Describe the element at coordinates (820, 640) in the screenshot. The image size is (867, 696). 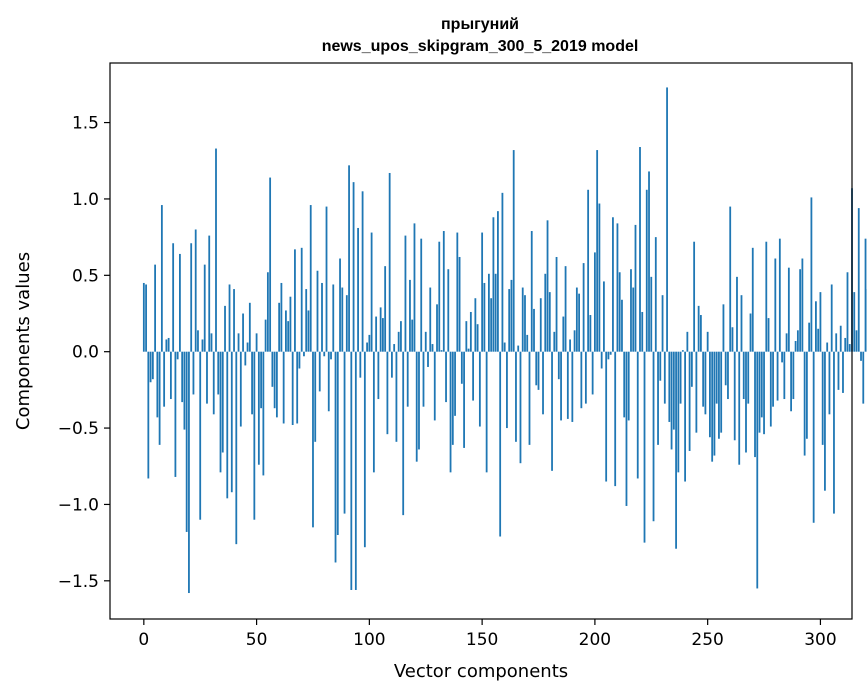
I see `x-tick-label: 300` at that location.